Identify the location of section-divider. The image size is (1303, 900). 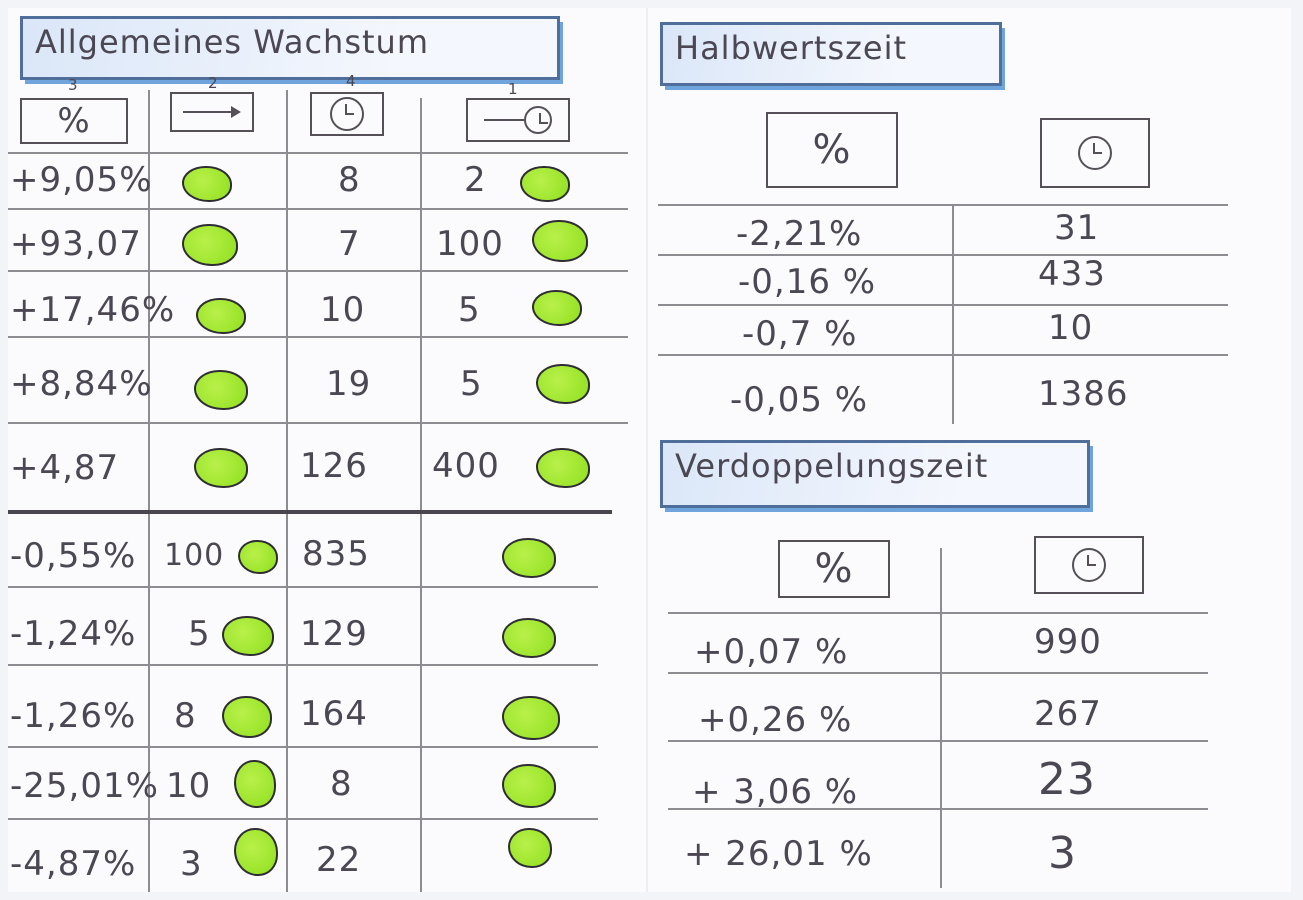
(310, 512).